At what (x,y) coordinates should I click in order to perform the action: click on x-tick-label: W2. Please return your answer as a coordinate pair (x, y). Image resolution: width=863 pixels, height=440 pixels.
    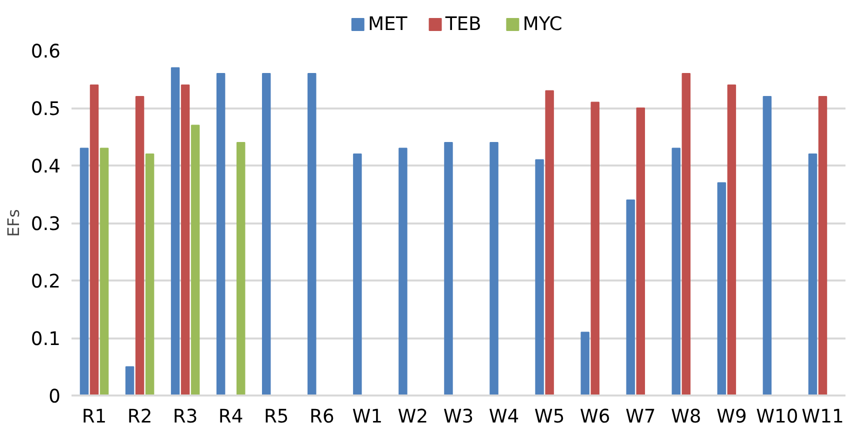
    Looking at the image, I should click on (413, 417).